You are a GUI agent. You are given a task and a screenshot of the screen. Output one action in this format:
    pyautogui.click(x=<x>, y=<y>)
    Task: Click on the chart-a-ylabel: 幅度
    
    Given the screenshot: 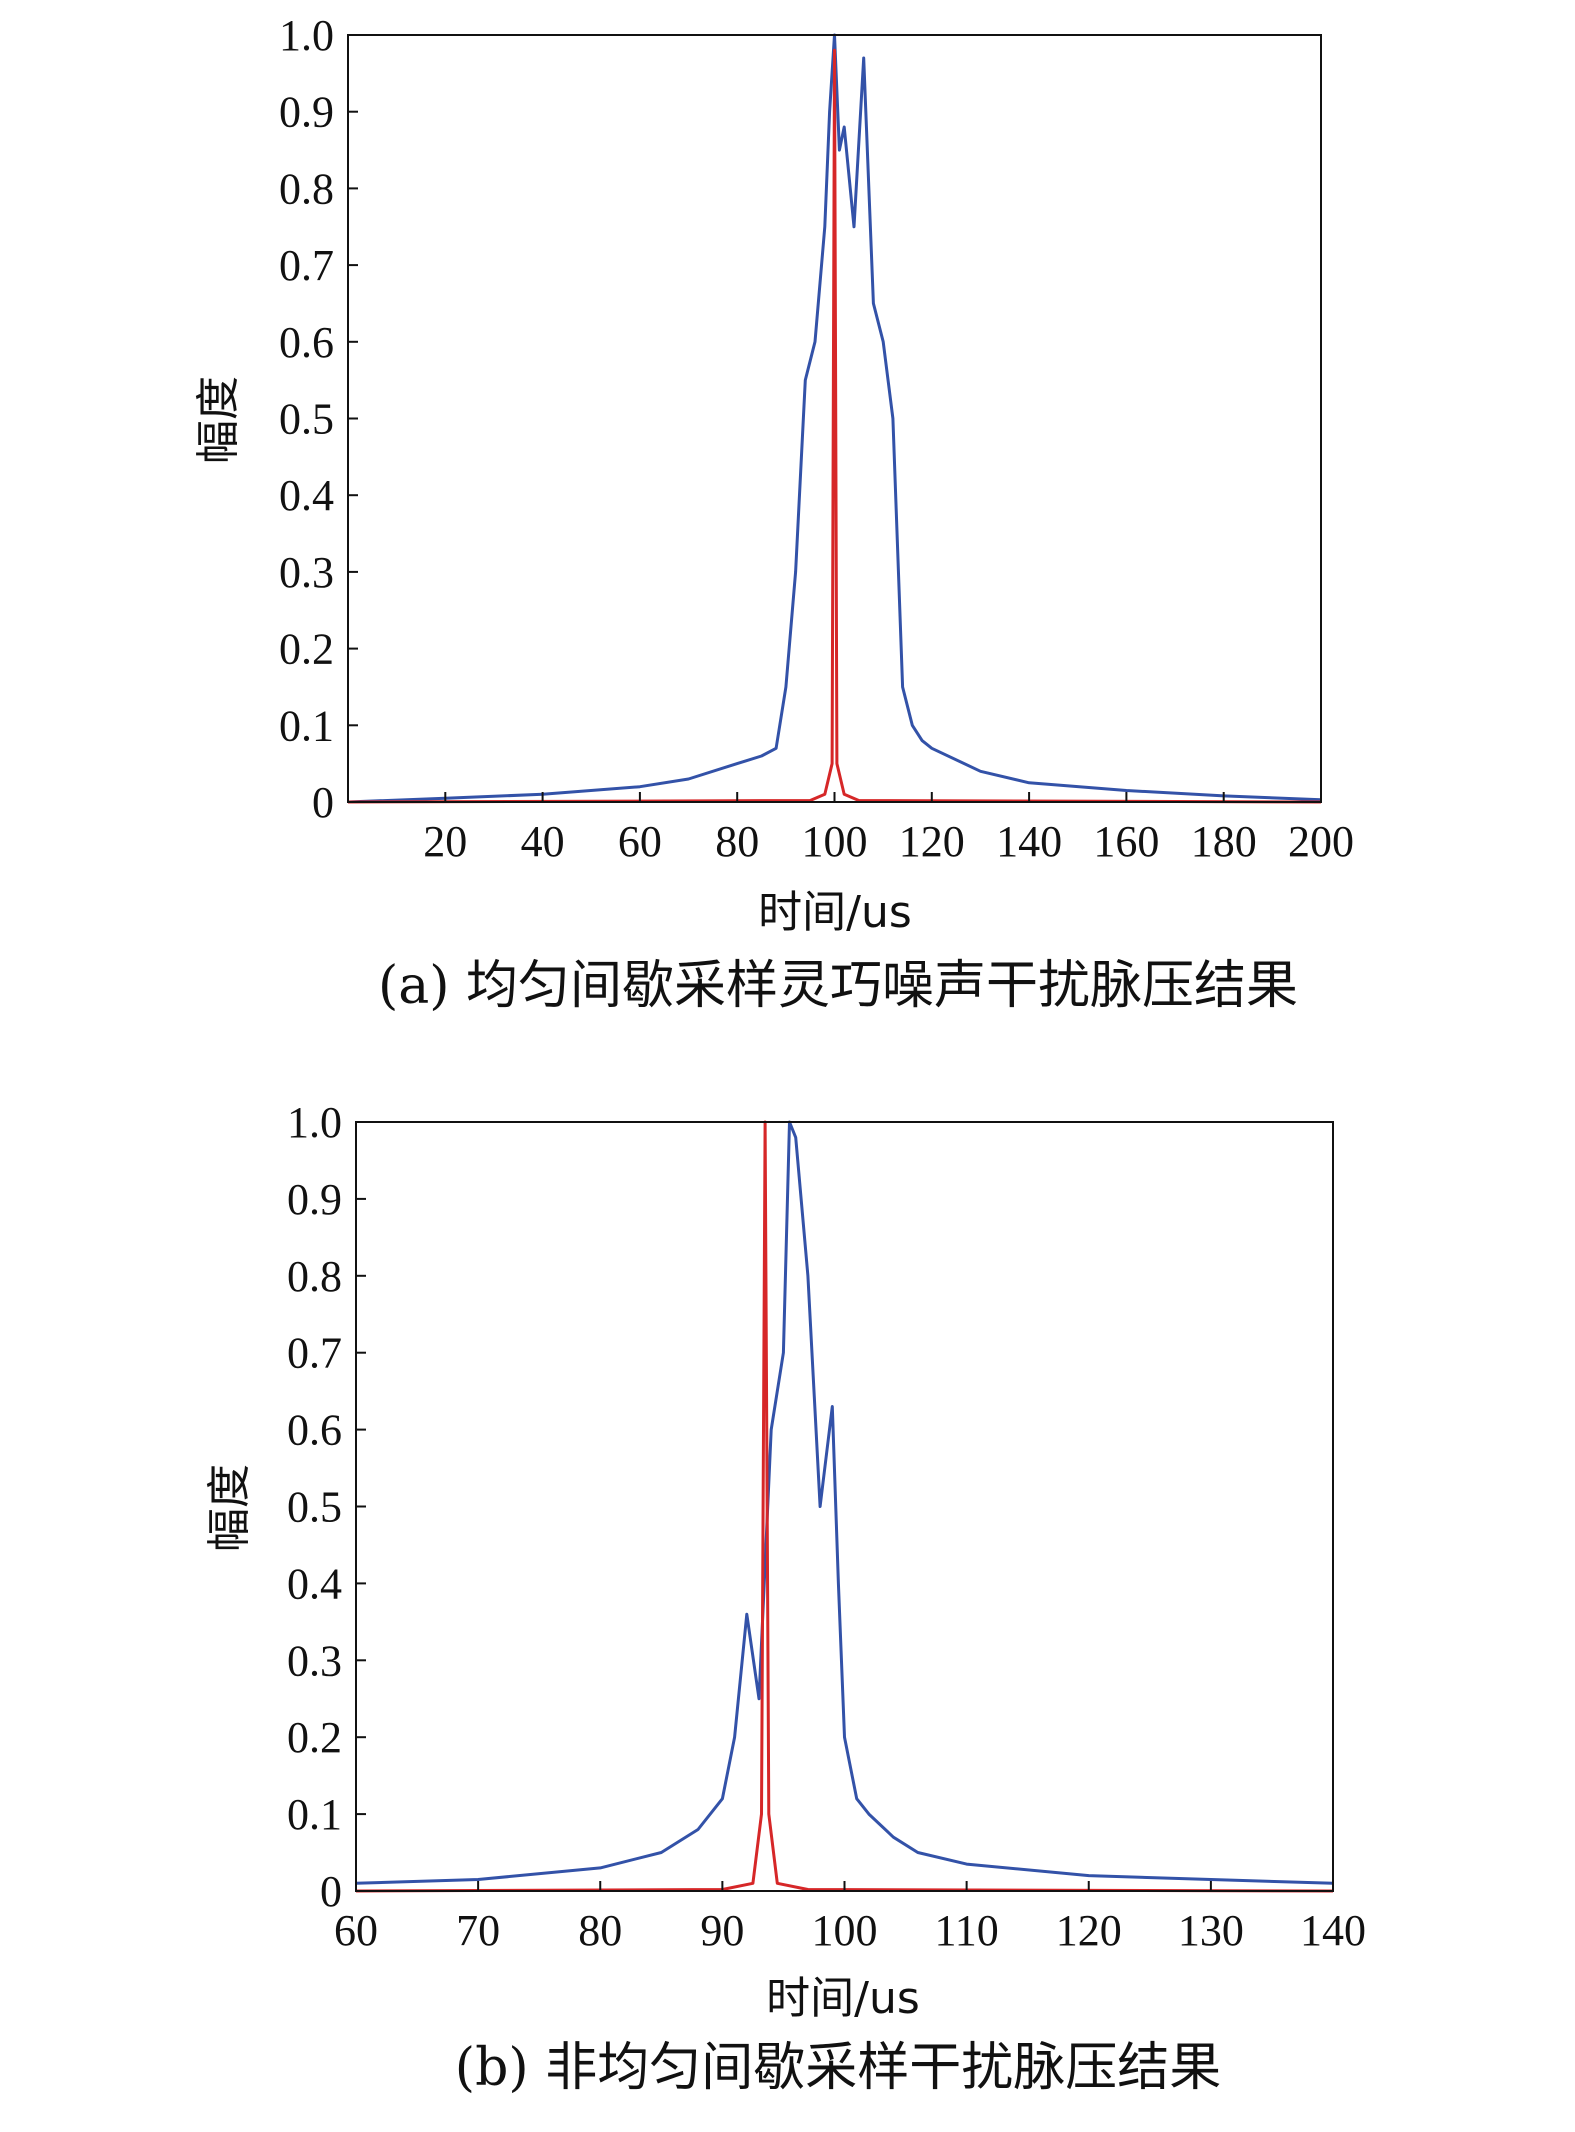 What is the action you would take?
    pyautogui.click(x=218, y=420)
    